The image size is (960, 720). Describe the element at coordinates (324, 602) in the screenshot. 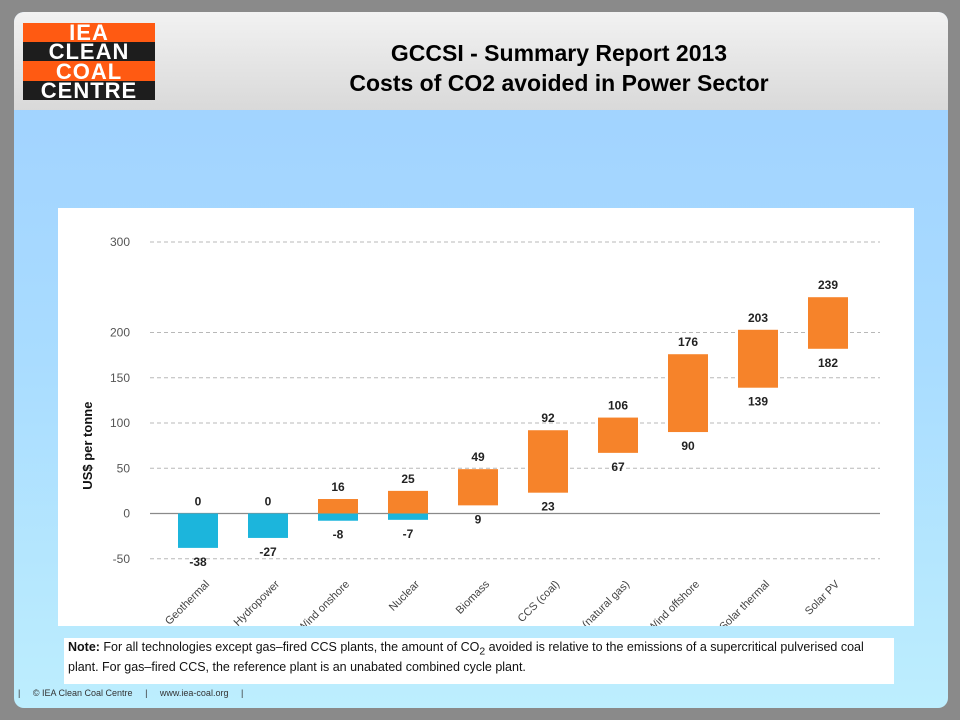

I see `x-tick-label: Wind onshore` at that location.